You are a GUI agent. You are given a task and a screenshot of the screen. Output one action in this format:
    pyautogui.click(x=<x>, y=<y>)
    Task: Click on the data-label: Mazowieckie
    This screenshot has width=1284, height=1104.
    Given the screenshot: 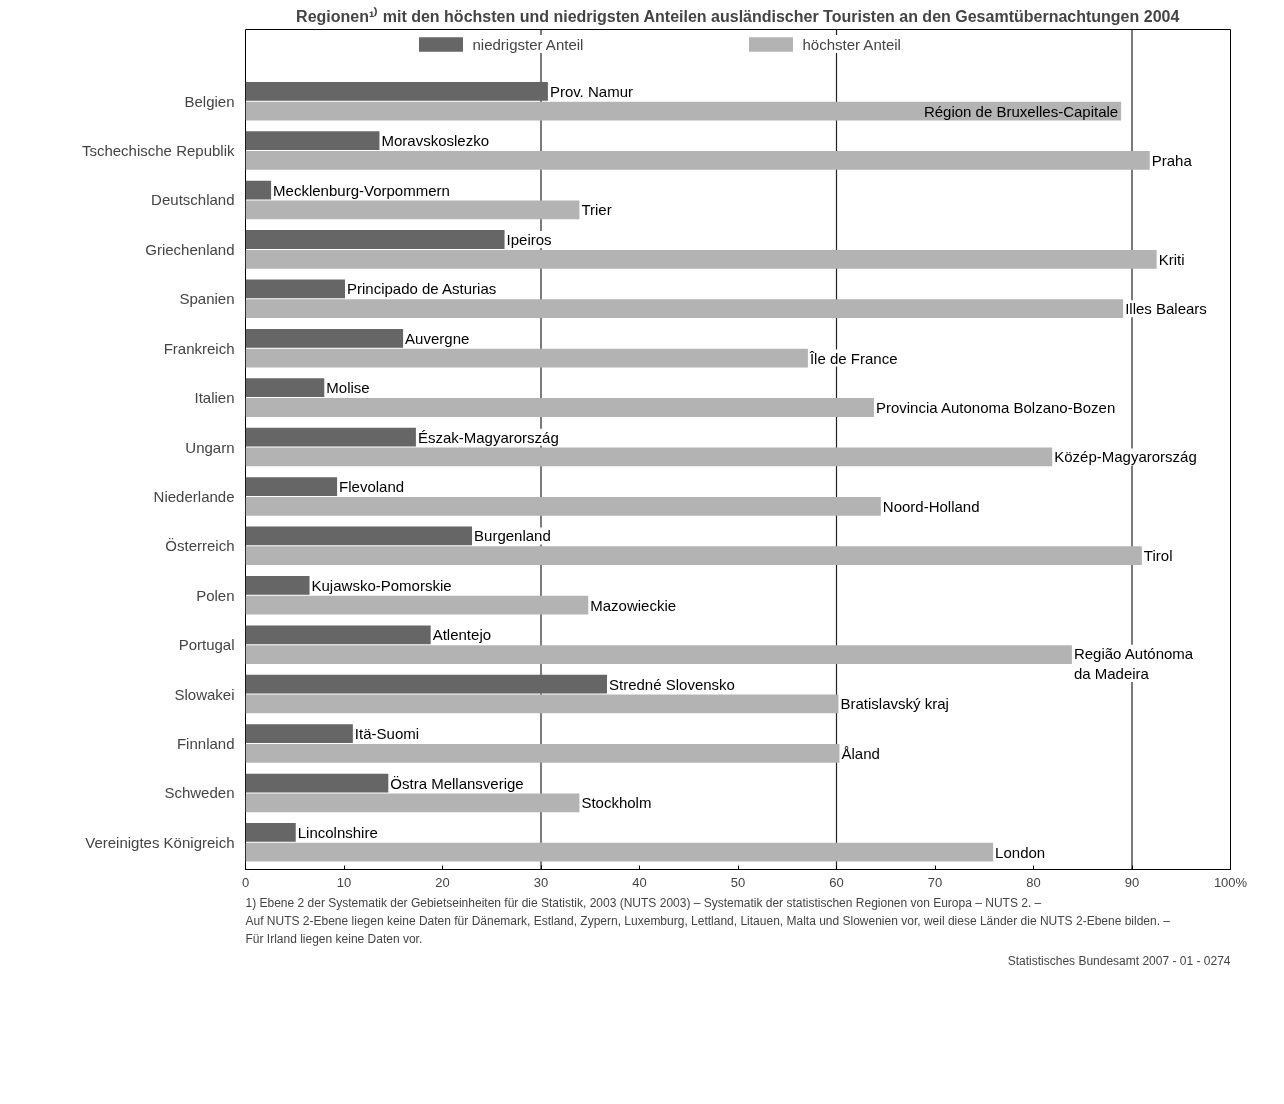 What is the action you would take?
    pyautogui.click(x=633, y=605)
    